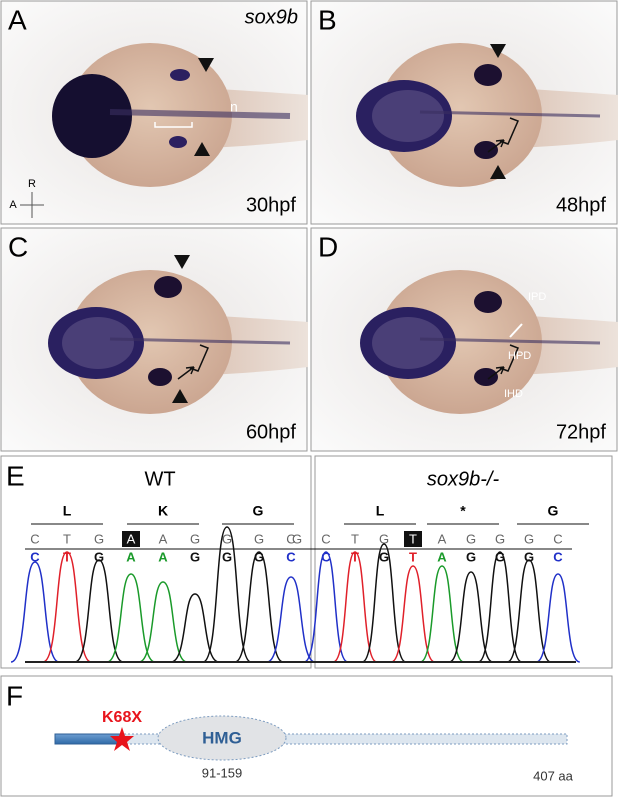  Describe the element at coordinates (463, 479) in the screenshot. I see `trace-title: sox9b-/-` at that location.